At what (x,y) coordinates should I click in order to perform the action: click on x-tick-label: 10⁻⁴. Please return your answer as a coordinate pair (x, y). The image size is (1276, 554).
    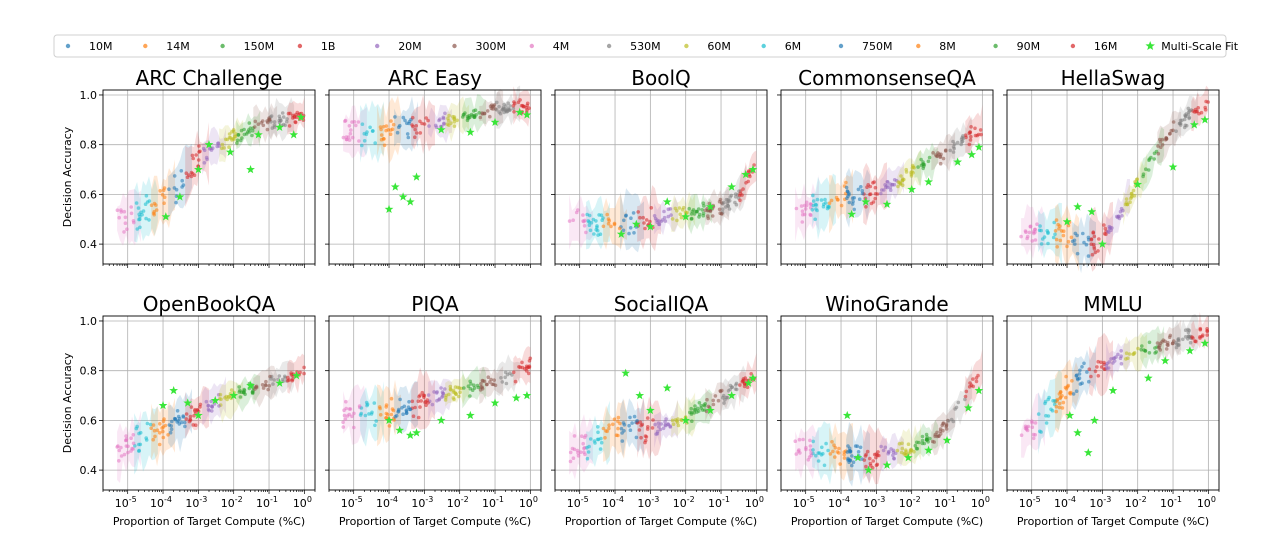
    Looking at the image, I should click on (613, 502).